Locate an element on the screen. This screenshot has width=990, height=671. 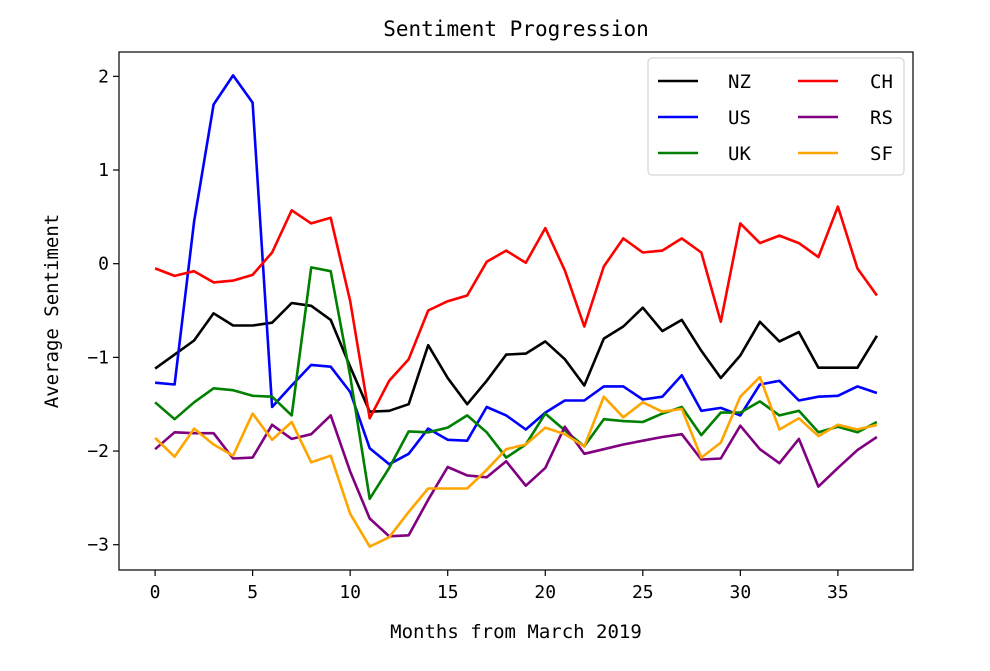
x-tick-label: 5 is located at coordinates (252, 592).